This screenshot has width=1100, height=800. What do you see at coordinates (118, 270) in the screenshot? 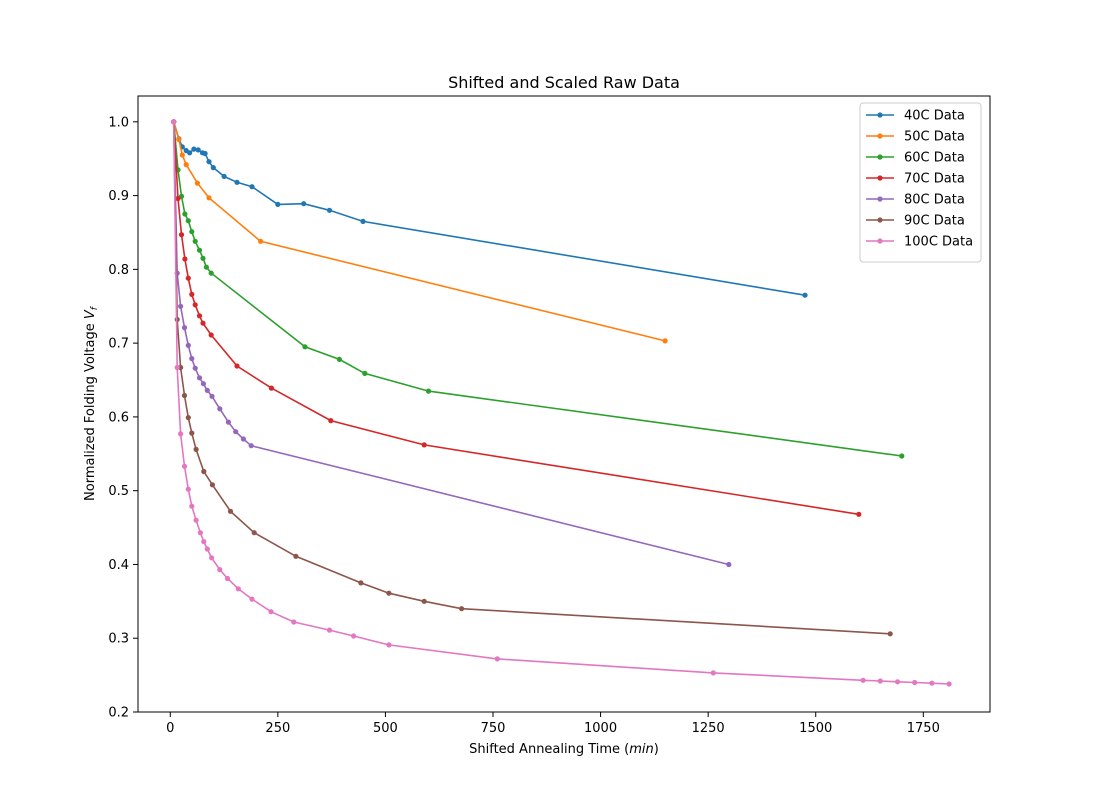
I see `y-tick-label: 0.8` at bounding box center [118, 270].